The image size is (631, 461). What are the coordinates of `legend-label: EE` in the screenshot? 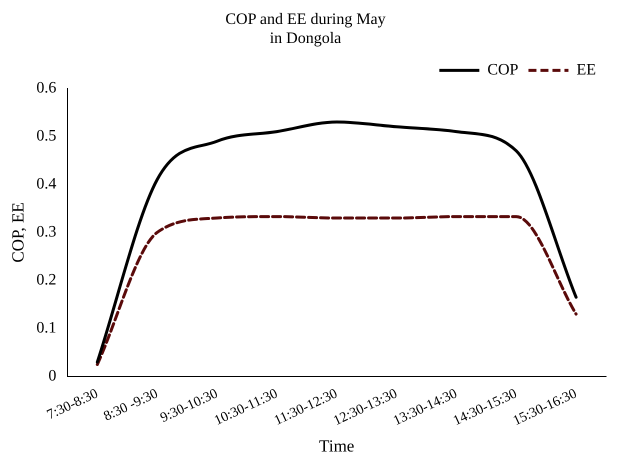 It's located at (586, 70).